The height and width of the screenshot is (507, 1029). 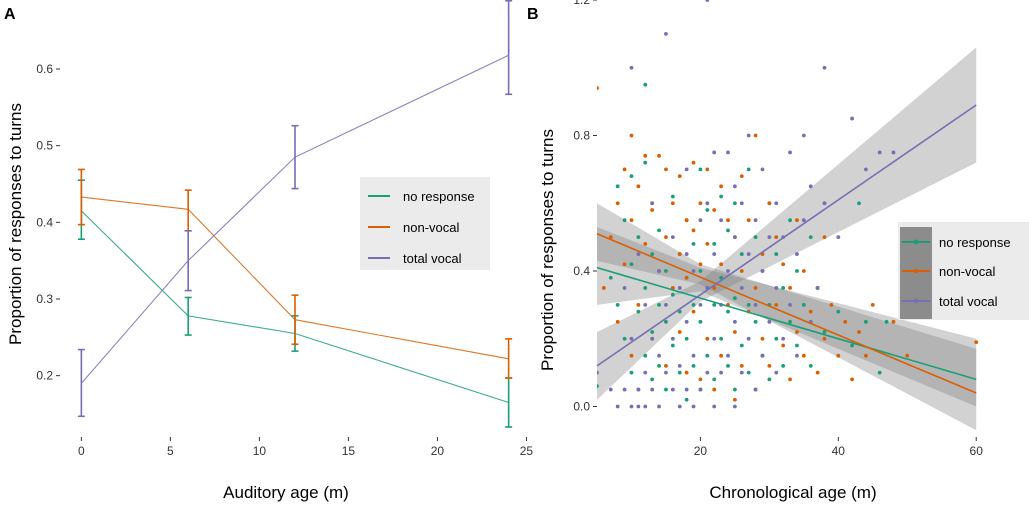 What do you see at coordinates (44, 69) in the screenshot?
I see `y-tick-label-a-4: 0.6` at bounding box center [44, 69].